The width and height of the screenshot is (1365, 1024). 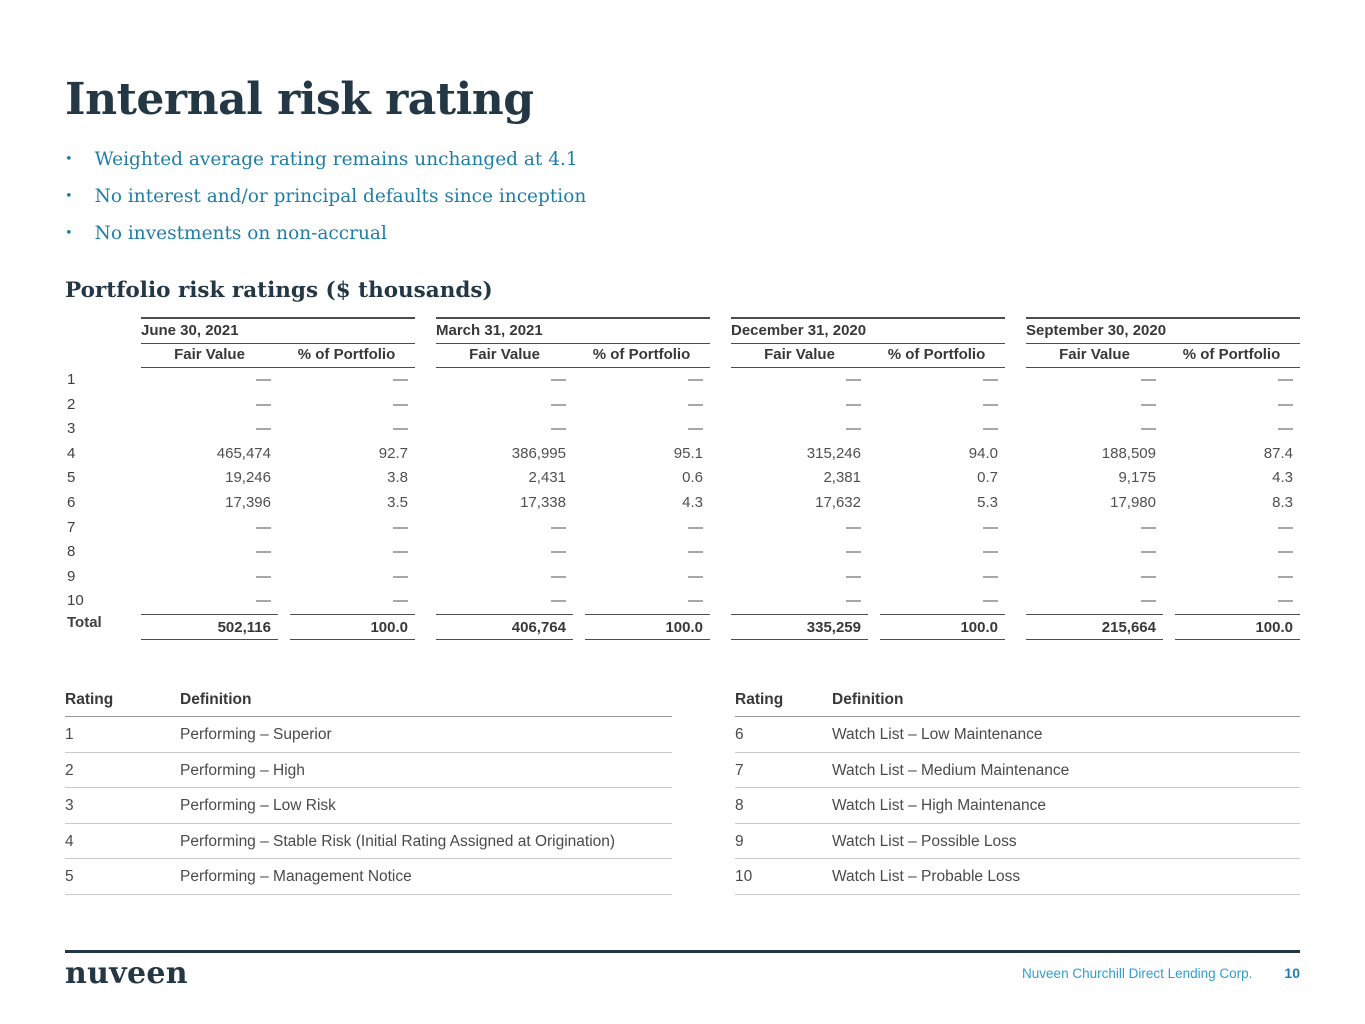 I want to click on definition-cell: Performing – Superior, so click(x=256, y=734).